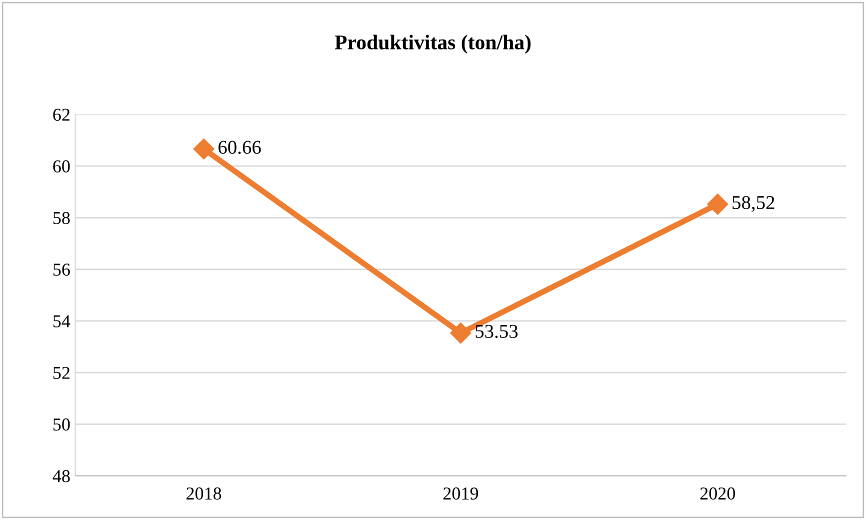 Image resolution: width=866 pixels, height=520 pixels. I want to click on y-tick-label: 56, so click(61, 270).